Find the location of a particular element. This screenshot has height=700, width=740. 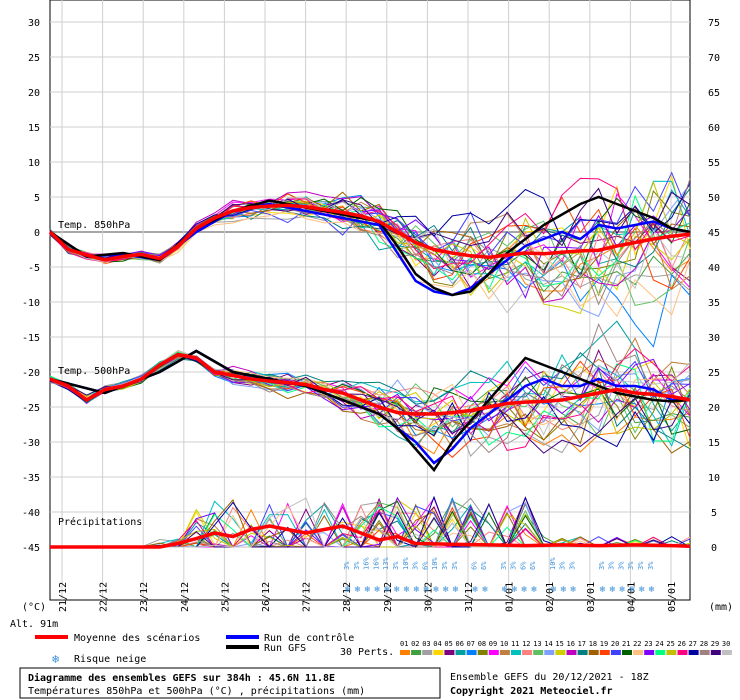

x-tick-label: 25/12 is located at coordinates (225, 597).